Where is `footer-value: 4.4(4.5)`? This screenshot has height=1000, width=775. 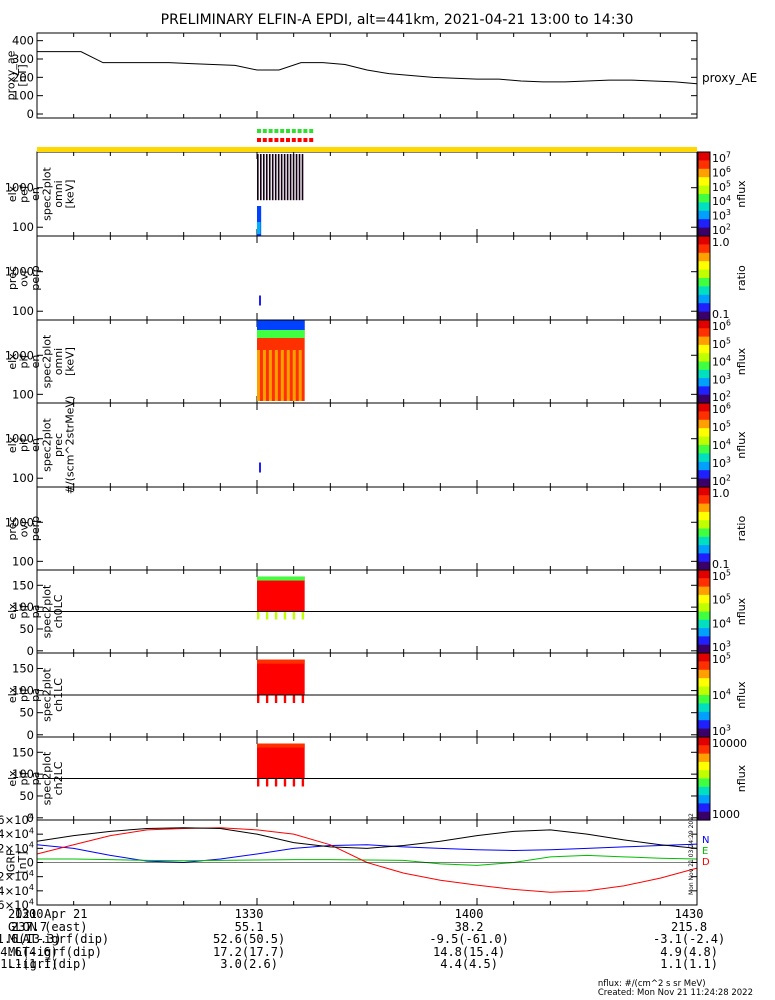 footer-value: 4.4(4.5) is located at coordinates (469, 964).